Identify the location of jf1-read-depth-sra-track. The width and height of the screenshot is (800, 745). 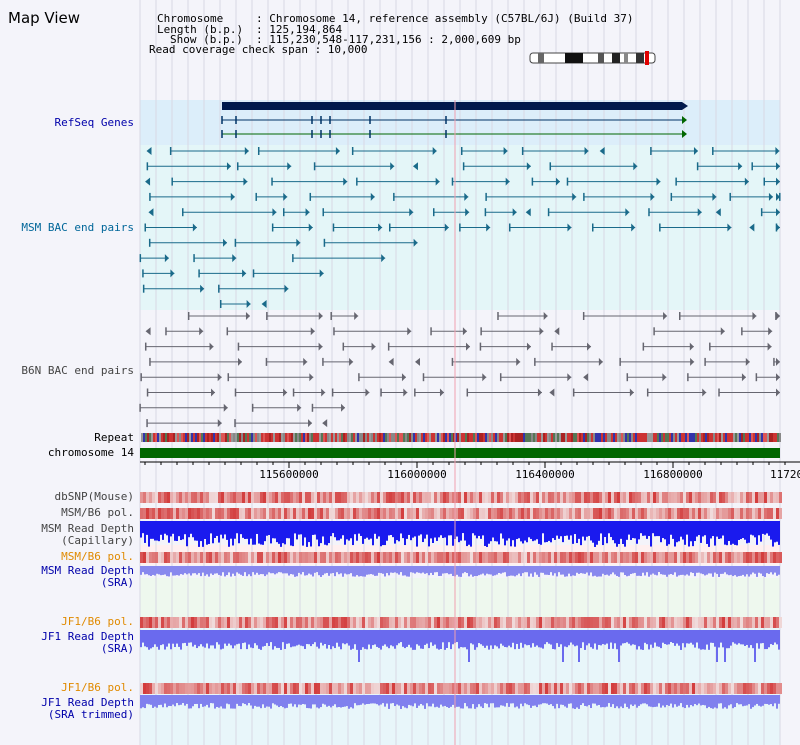
(460, 646).